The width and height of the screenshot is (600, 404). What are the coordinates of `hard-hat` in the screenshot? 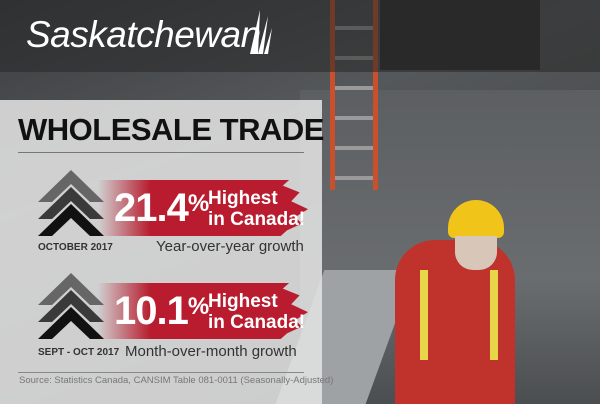 It's located at (476, 219).